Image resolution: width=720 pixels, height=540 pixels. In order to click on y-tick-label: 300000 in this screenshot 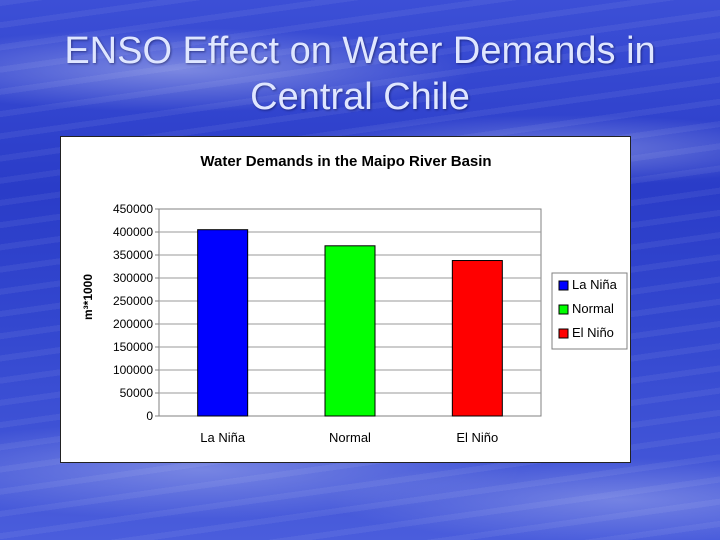, I will do `click(133, 278)`.